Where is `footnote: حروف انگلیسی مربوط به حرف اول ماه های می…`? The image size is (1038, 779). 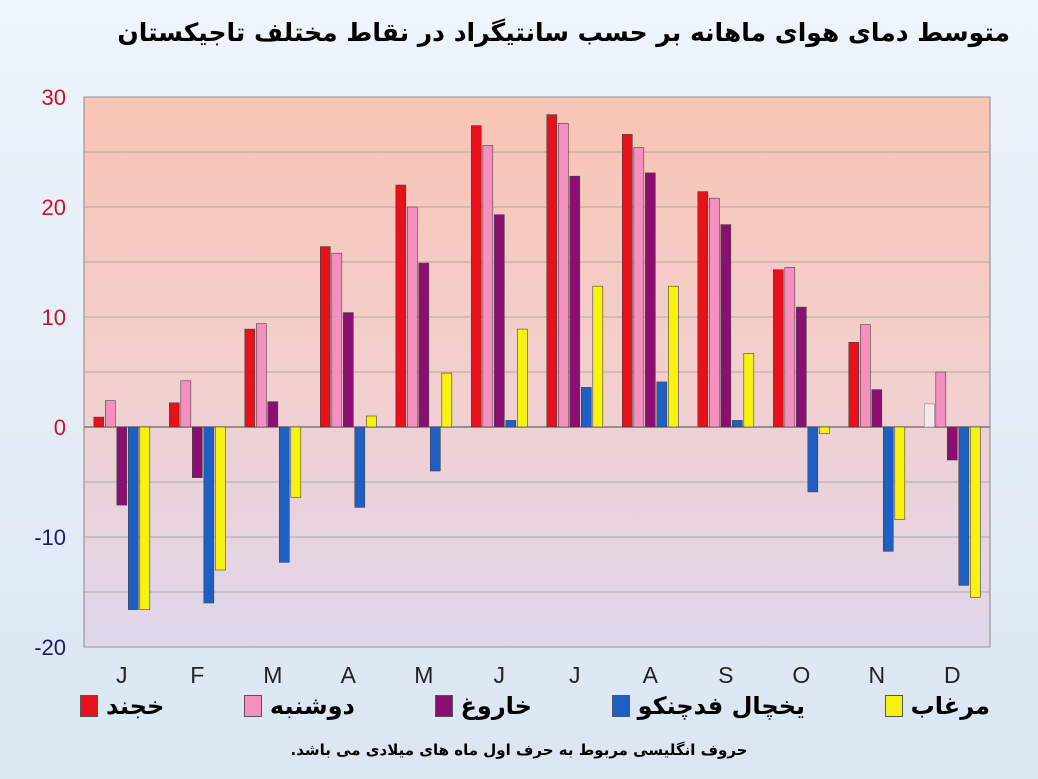 footnote: حروف انگلیسی مربوط به حرف اول ماه های می… is located at coordinates (519, 750).